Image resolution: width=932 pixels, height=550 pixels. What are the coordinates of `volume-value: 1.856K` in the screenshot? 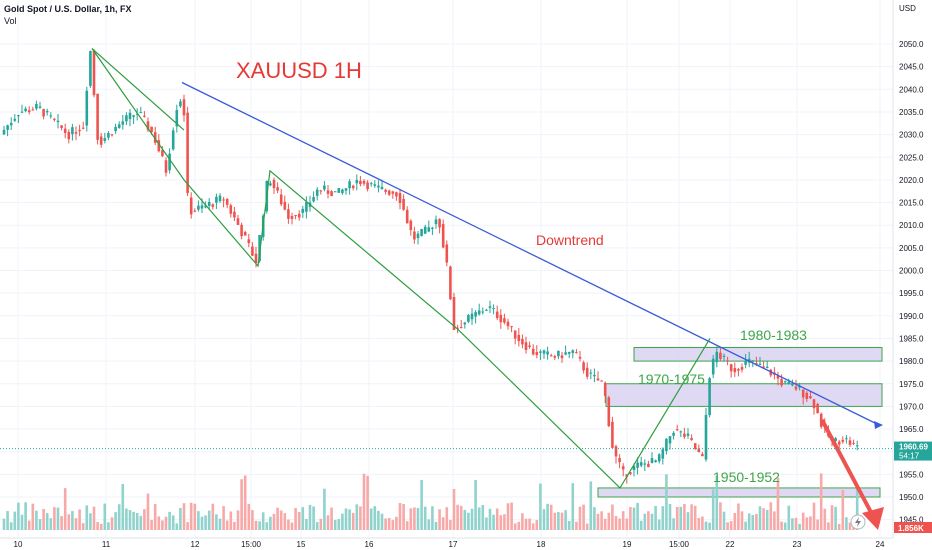 It's located at (911, 528).